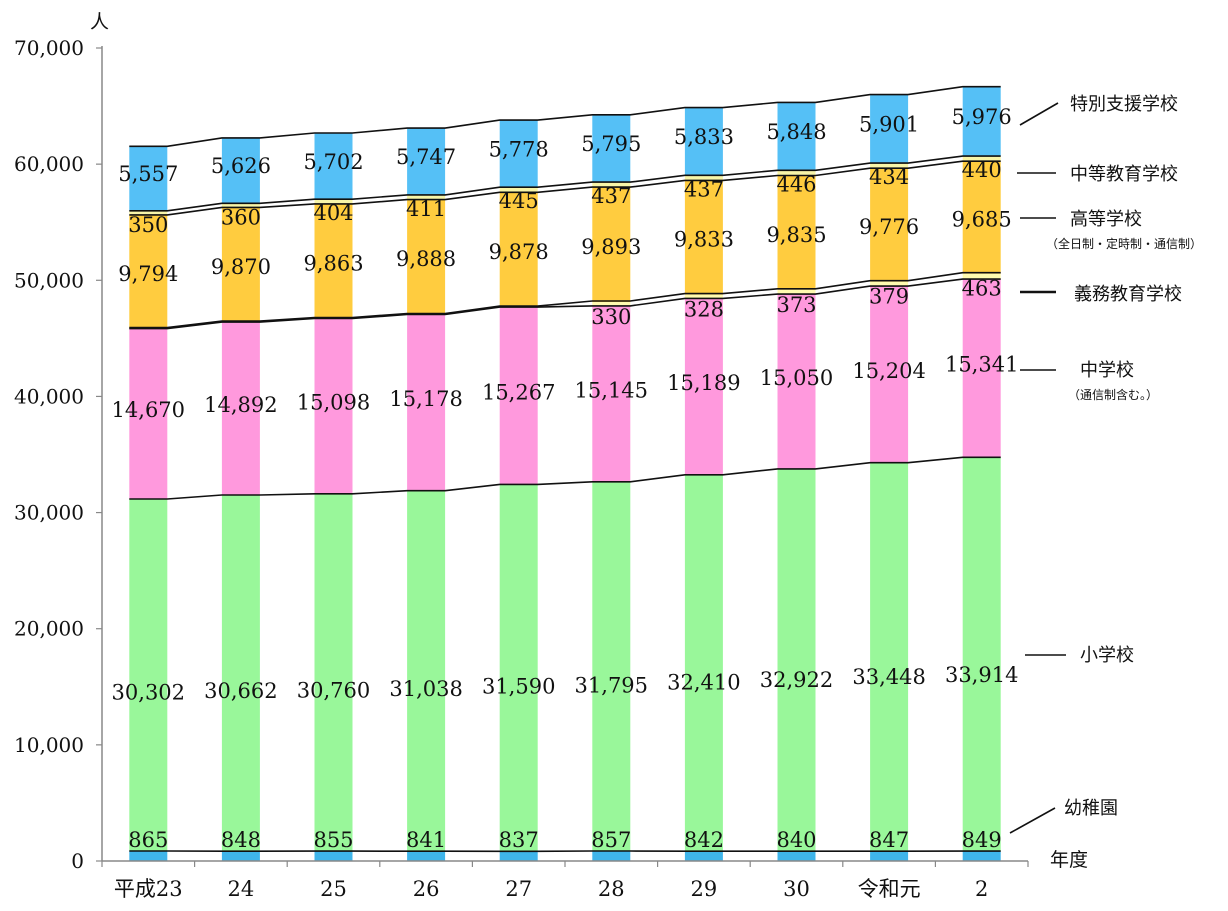  Describe the element at coordinates (241, 166) in the screenshot. I see `label-tokubetsu-1: 5,626` at that location.